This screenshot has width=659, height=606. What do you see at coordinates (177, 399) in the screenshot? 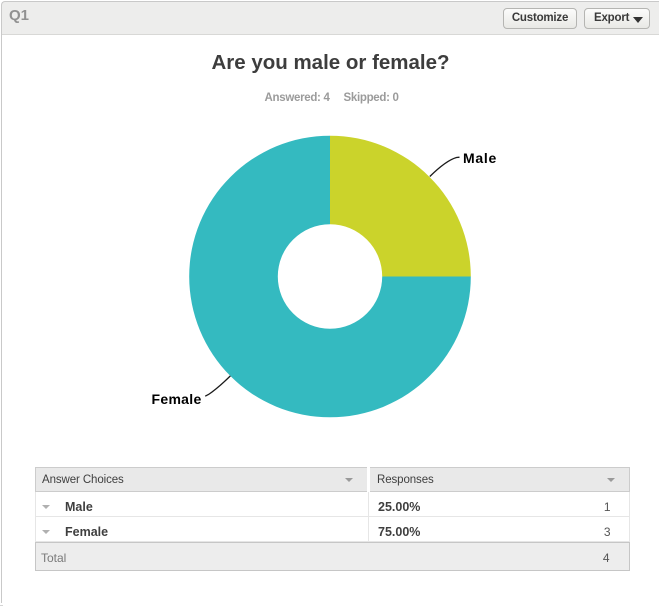
I see `svg-text: Female` at bounding box center [177, 399].